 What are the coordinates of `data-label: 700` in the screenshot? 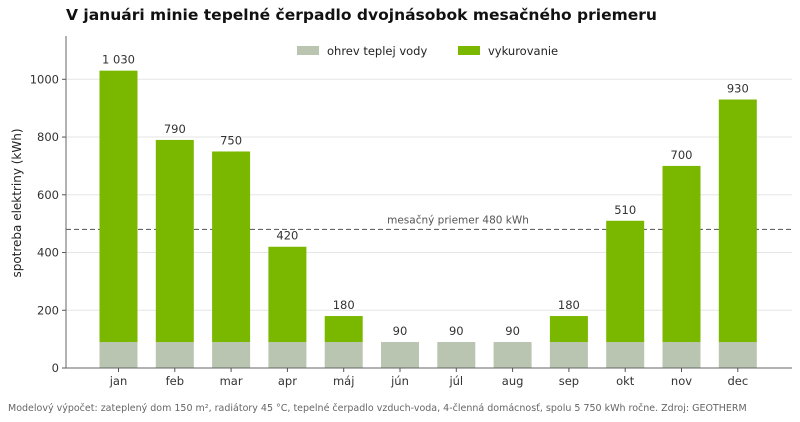 It's located at (682, 155).